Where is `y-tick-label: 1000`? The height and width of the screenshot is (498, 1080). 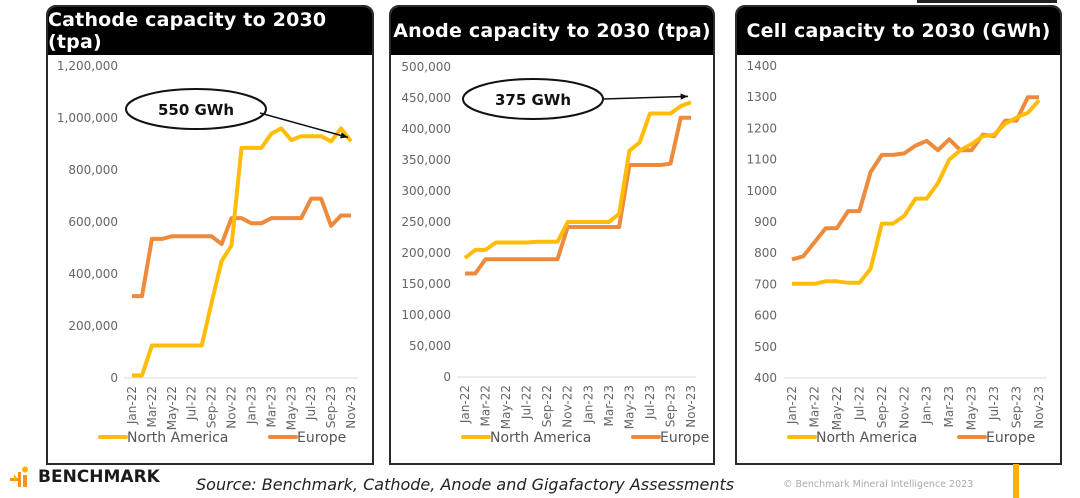
y-tick-label: 1000 is located at coordinates (761, 191).